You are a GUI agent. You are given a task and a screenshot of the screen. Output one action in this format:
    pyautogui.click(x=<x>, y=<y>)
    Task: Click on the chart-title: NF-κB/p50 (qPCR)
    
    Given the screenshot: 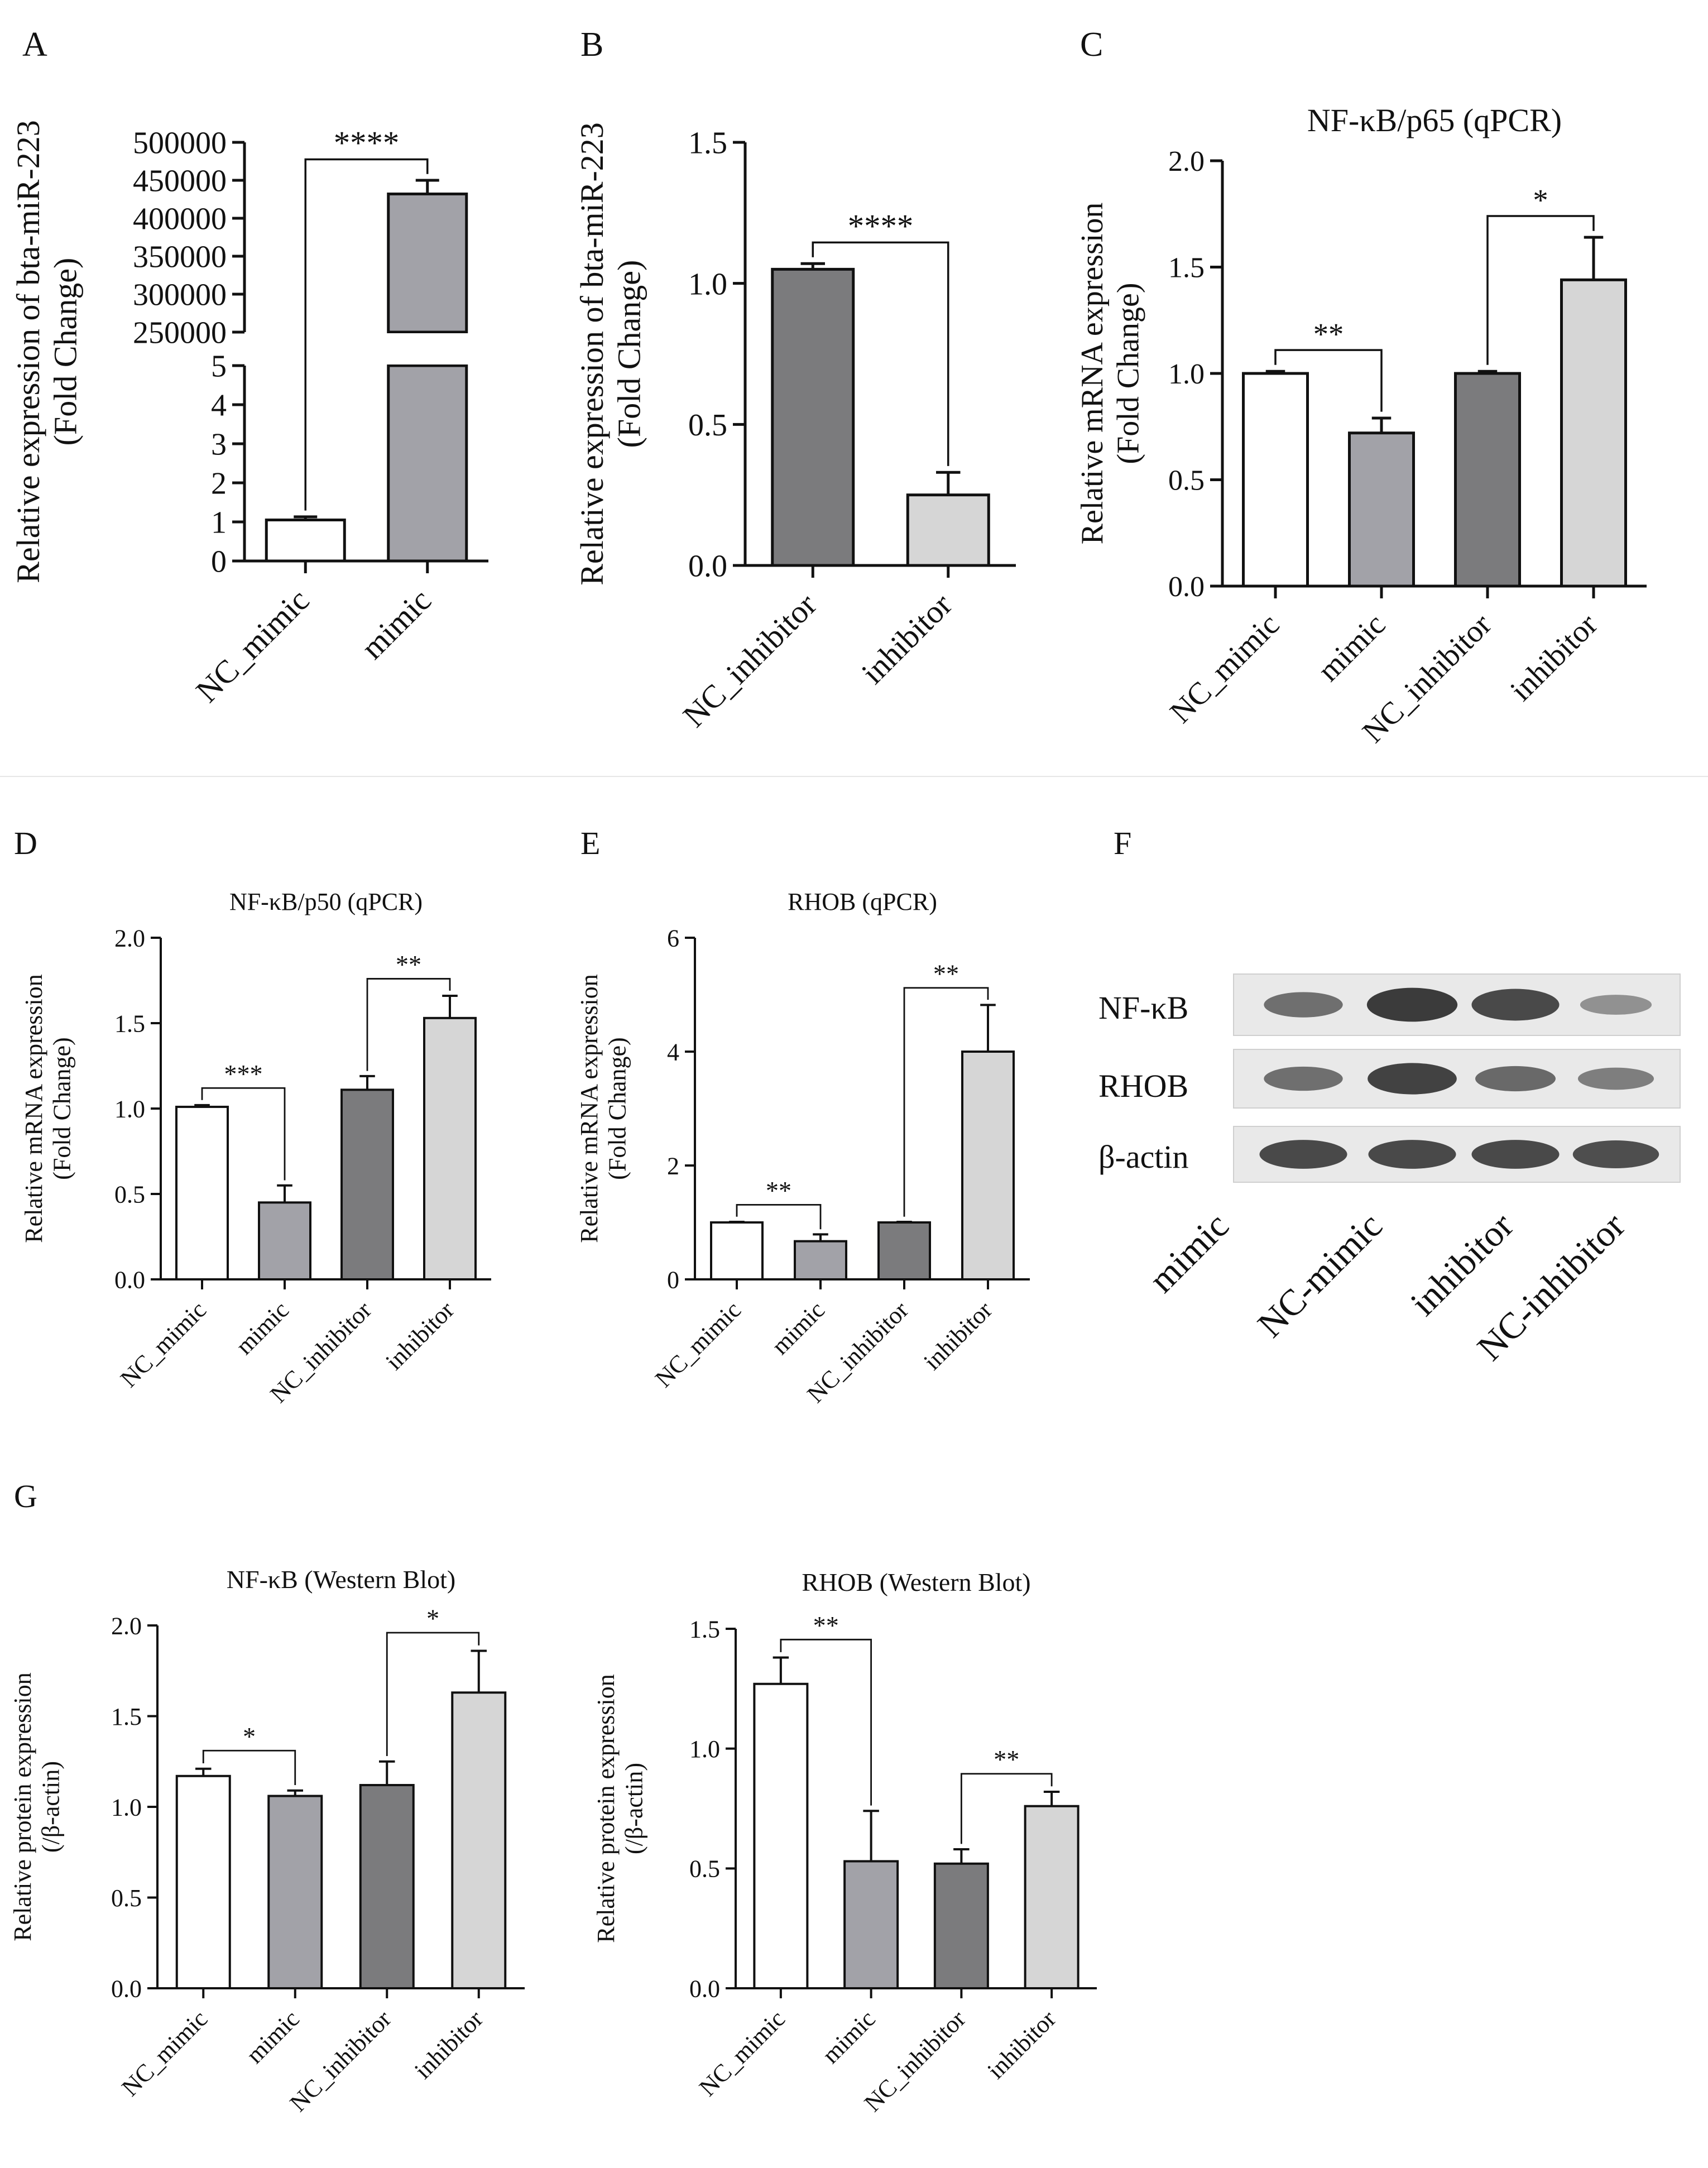 What is the action you would take?
    pyautogui.click(x=326, y=902)
    